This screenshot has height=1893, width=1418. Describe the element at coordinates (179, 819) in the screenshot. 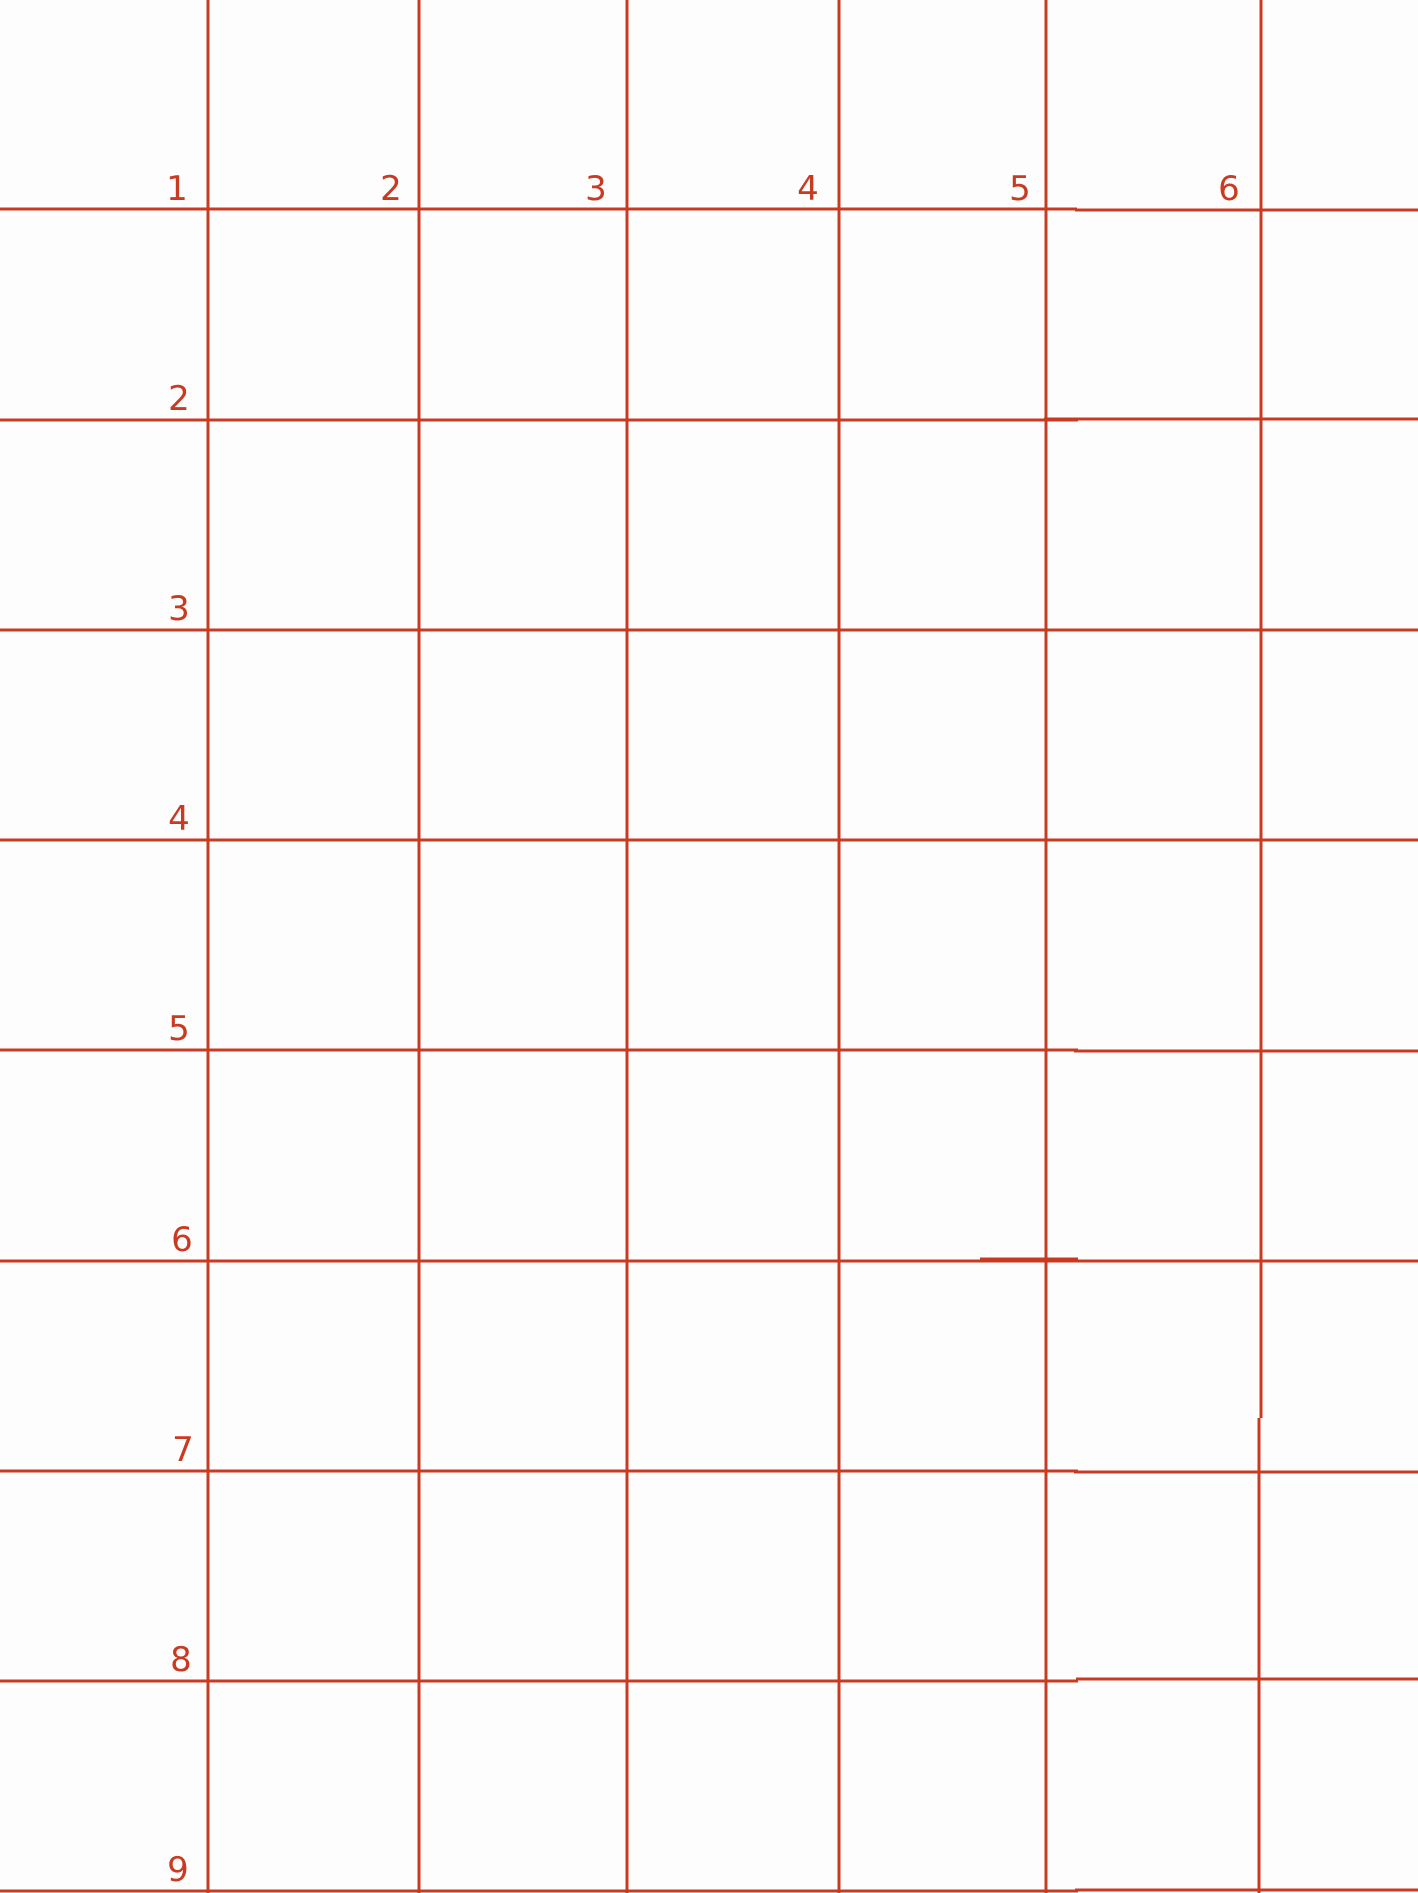

I see `row-label: 4` at that location.